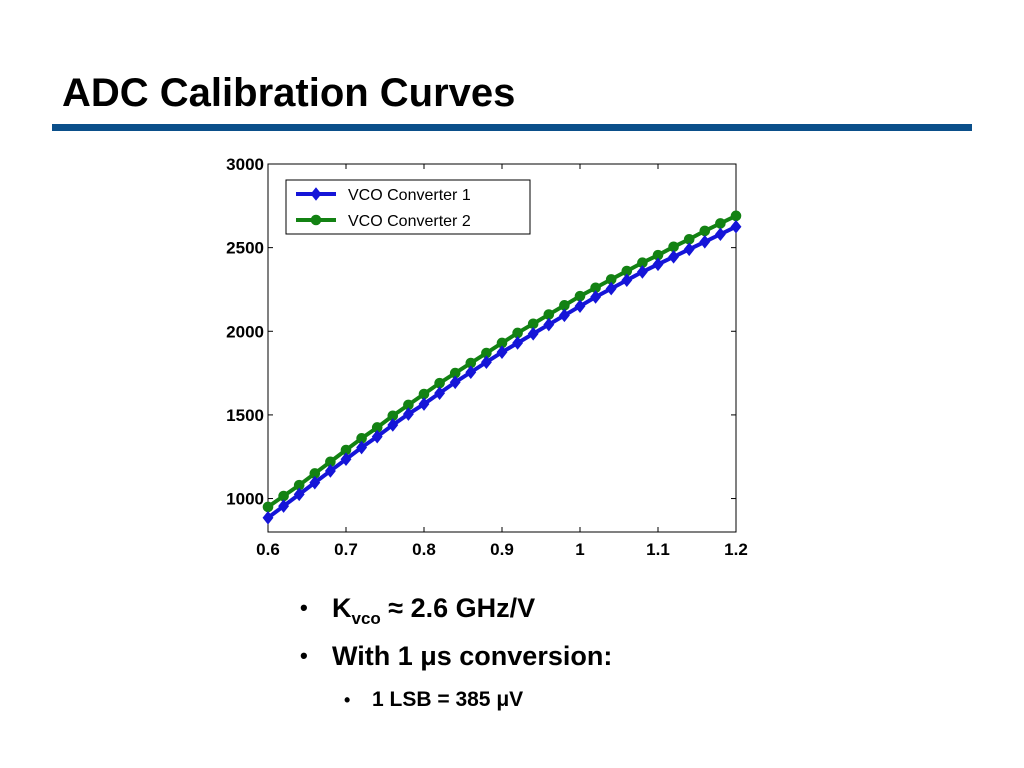 The height and width of the screenshot is (768, 1024). Describe the element at coordinates (409, 195) in the screenshot. I see `legend-label: VCO Converter 1` at that location.